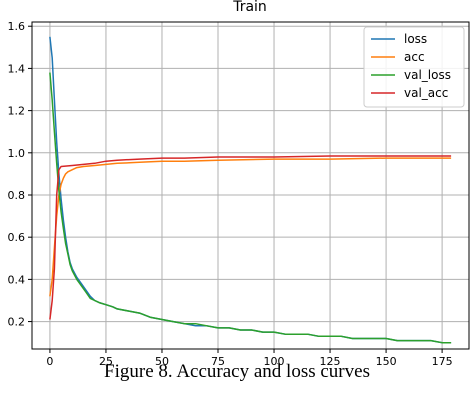 The image size is (474, 411). What do you see at coordinates (274, 361) in the screenshot?
I see `x-tick-label: 100` at bounding box center [274, 361].